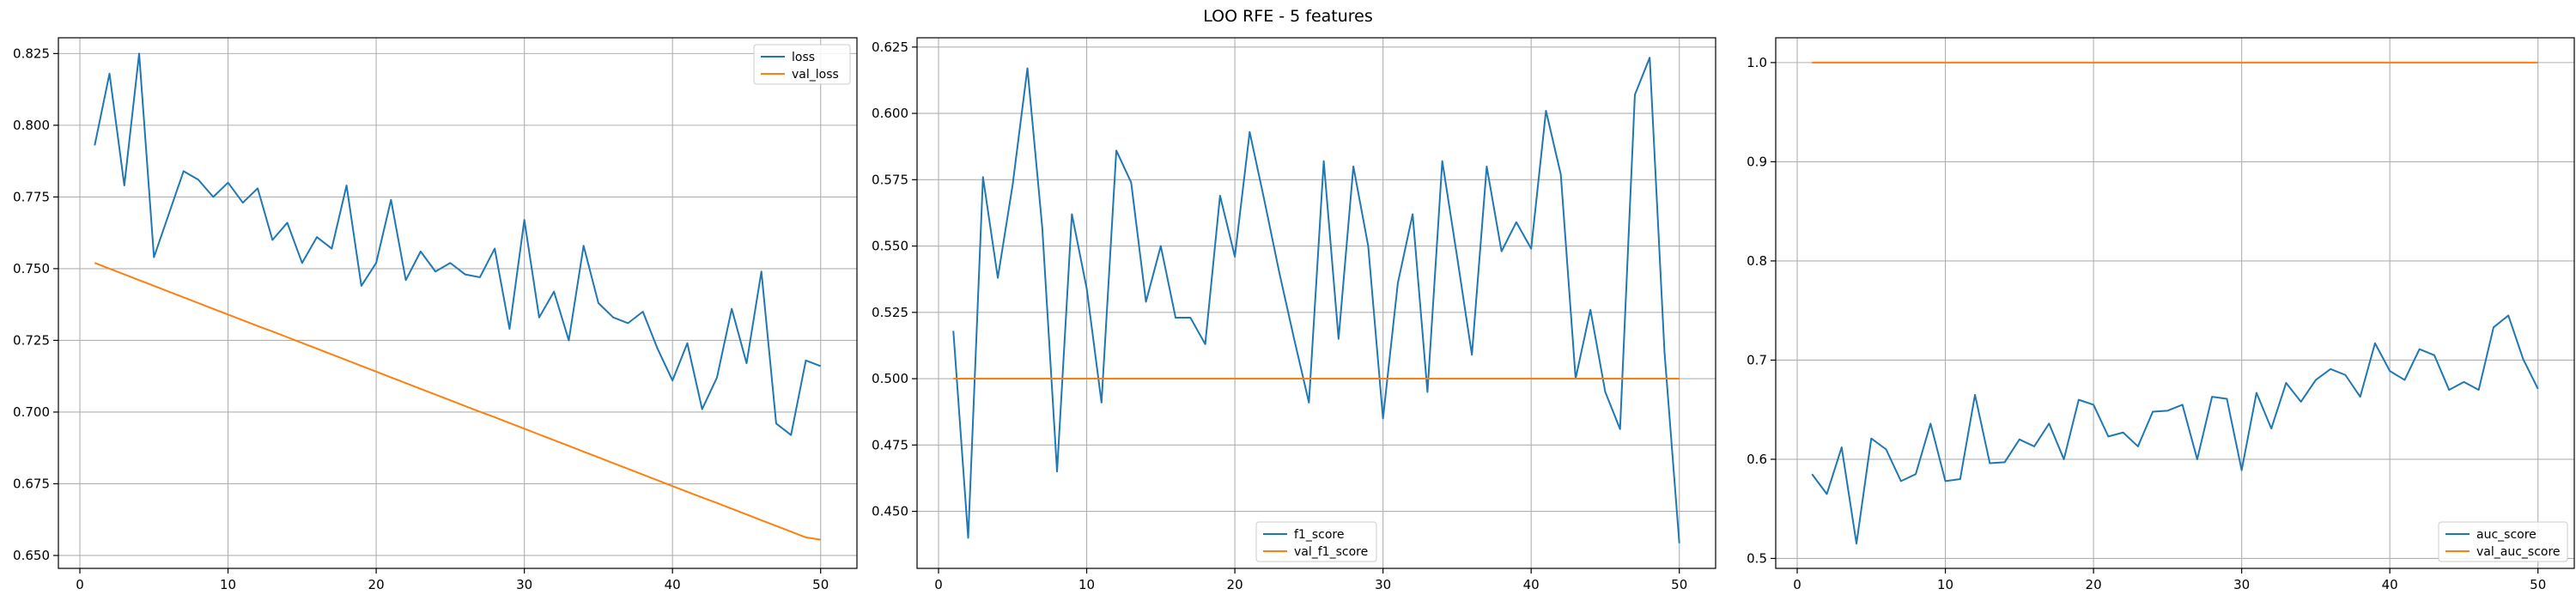 Image resolution: width=2576 pixels, height=601 pixels. Describe the element at coordinates (890, 312) in the screenshot. I see `y-tick-label: 0.525` at that location.